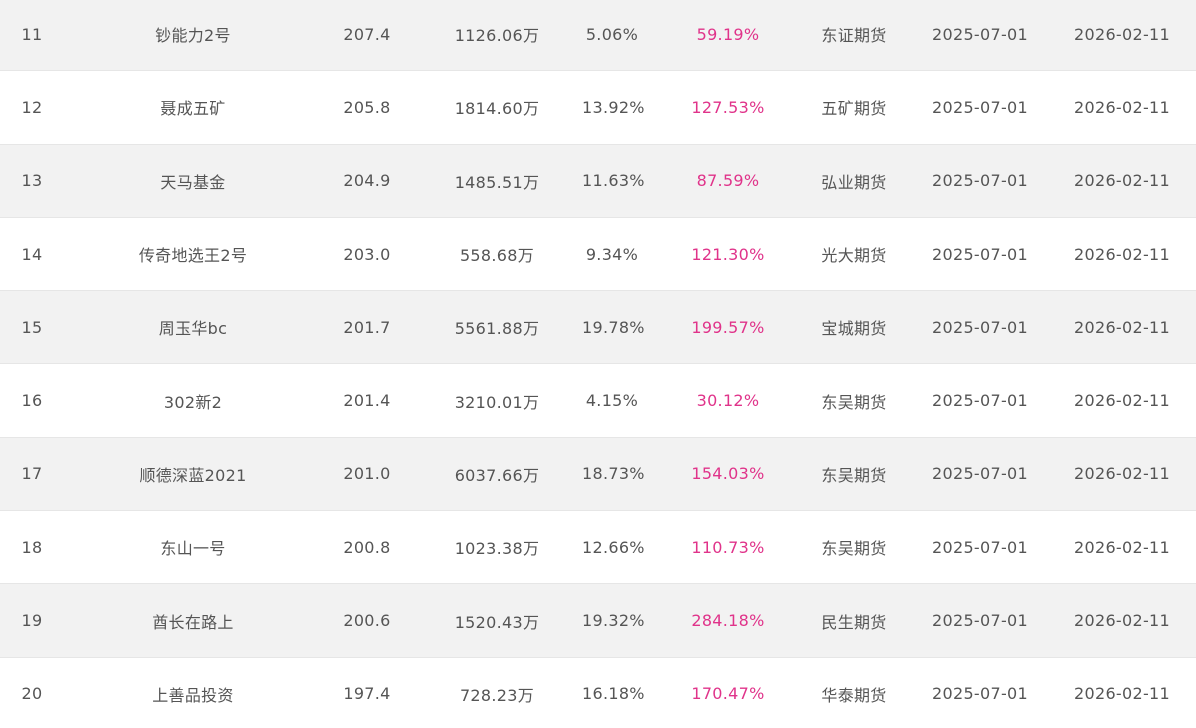 This screenshot has height=728, width=1196. What do you see at coordinates (728, 107) in the screenshot?
I see `return-cell: 127.53%` at bounding box center [728, 107].